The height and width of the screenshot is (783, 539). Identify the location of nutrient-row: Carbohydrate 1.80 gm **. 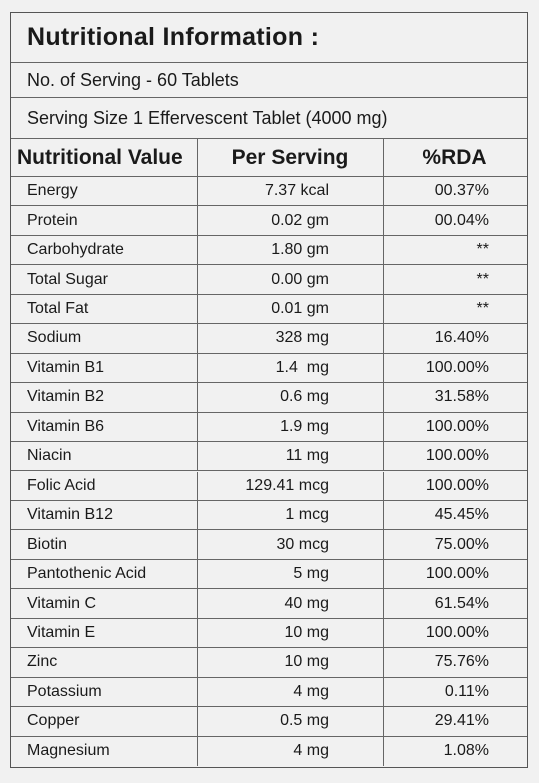
(269, 250).